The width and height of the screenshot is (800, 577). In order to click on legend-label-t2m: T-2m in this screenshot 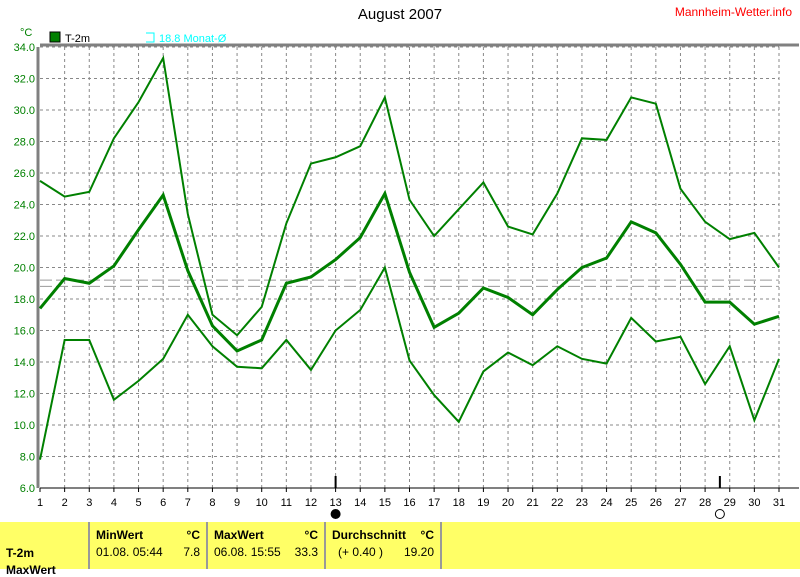, I will do `click(77, 39)`.